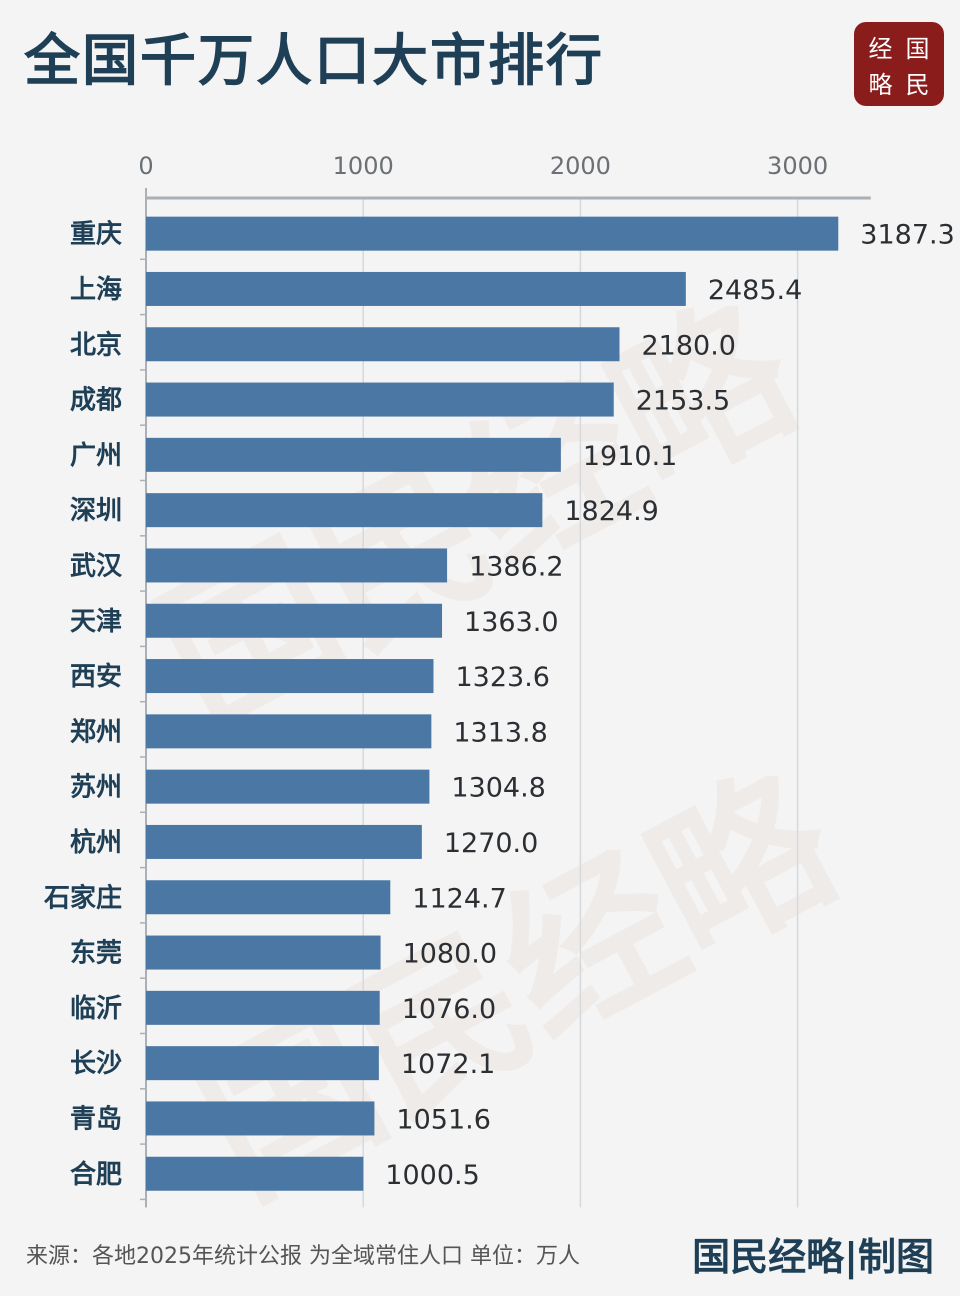  I want to click on logo-char: 略, so click(880, 84).